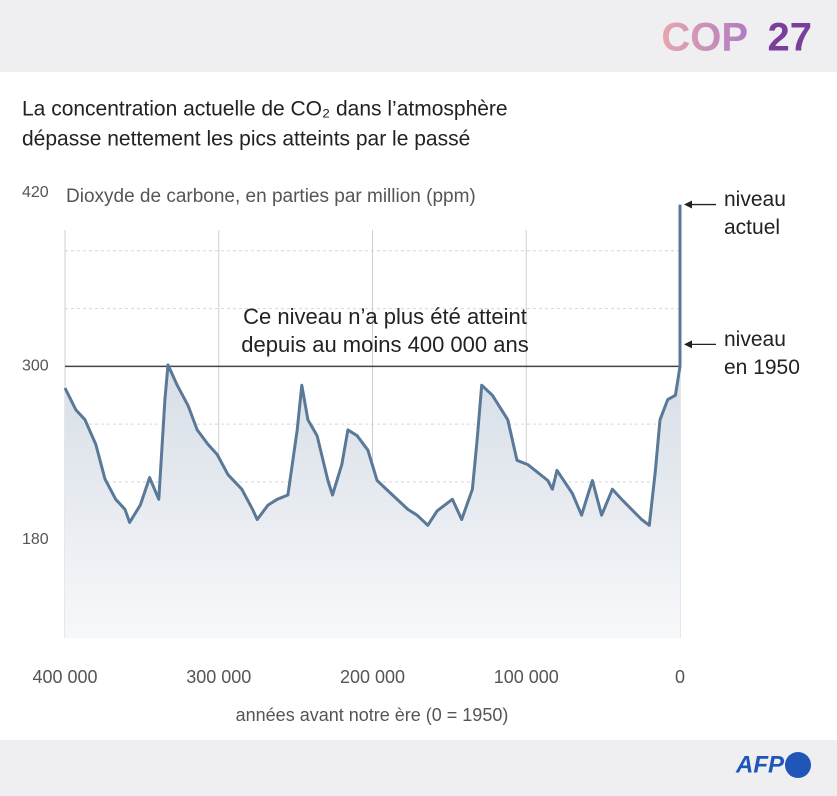 The height and width of the screenshot is (796, 837). What do you see at coordinates (35, 366) in the screenshot?
I see `y-tick-label: 300` at bounding box center [35, 366].